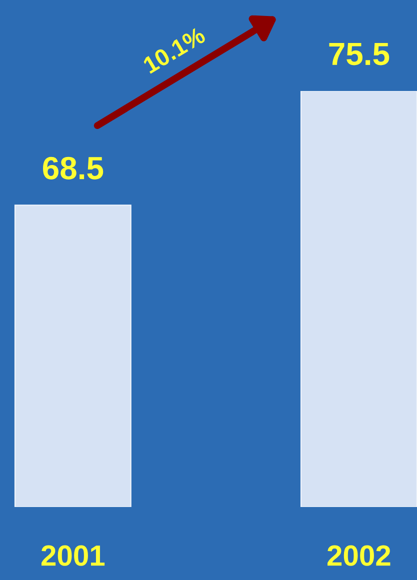 Image resolution: width=417 pixels, height=580 pixels. What do you see at coordinates (359, 555) in the screenshot?
I see `x-tick-label: 2002` at bounding box center [359, 555].